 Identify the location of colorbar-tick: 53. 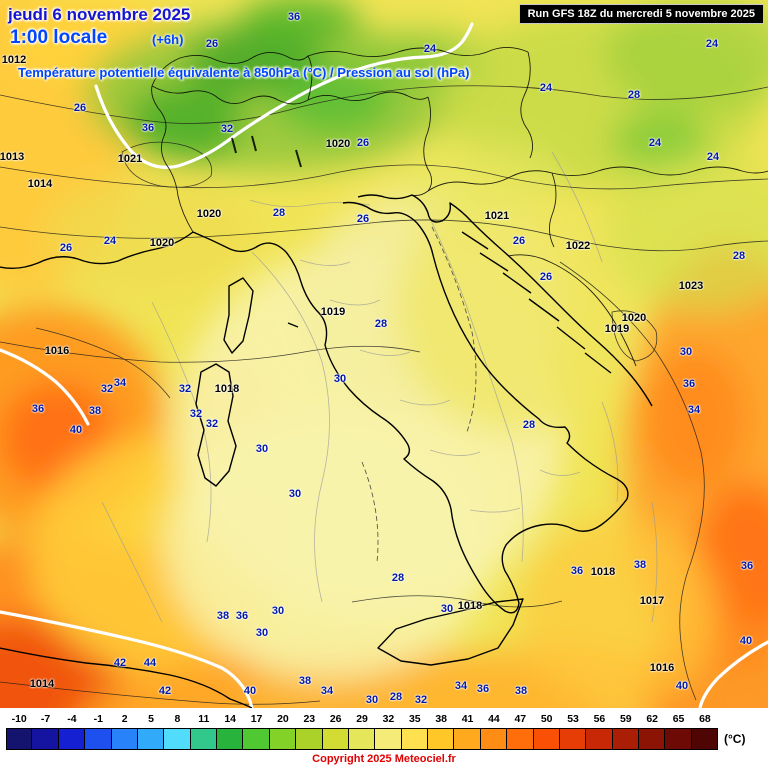
(573, 719).